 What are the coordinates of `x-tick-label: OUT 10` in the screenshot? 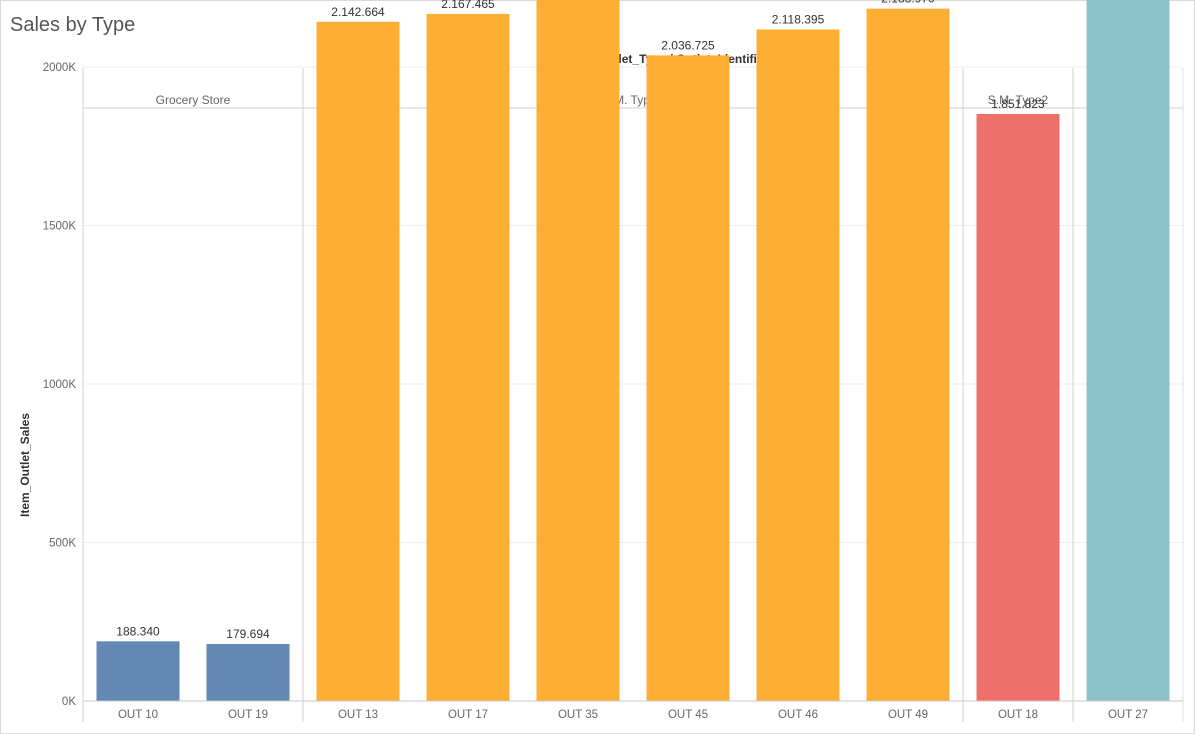 It's located at (138, 715).